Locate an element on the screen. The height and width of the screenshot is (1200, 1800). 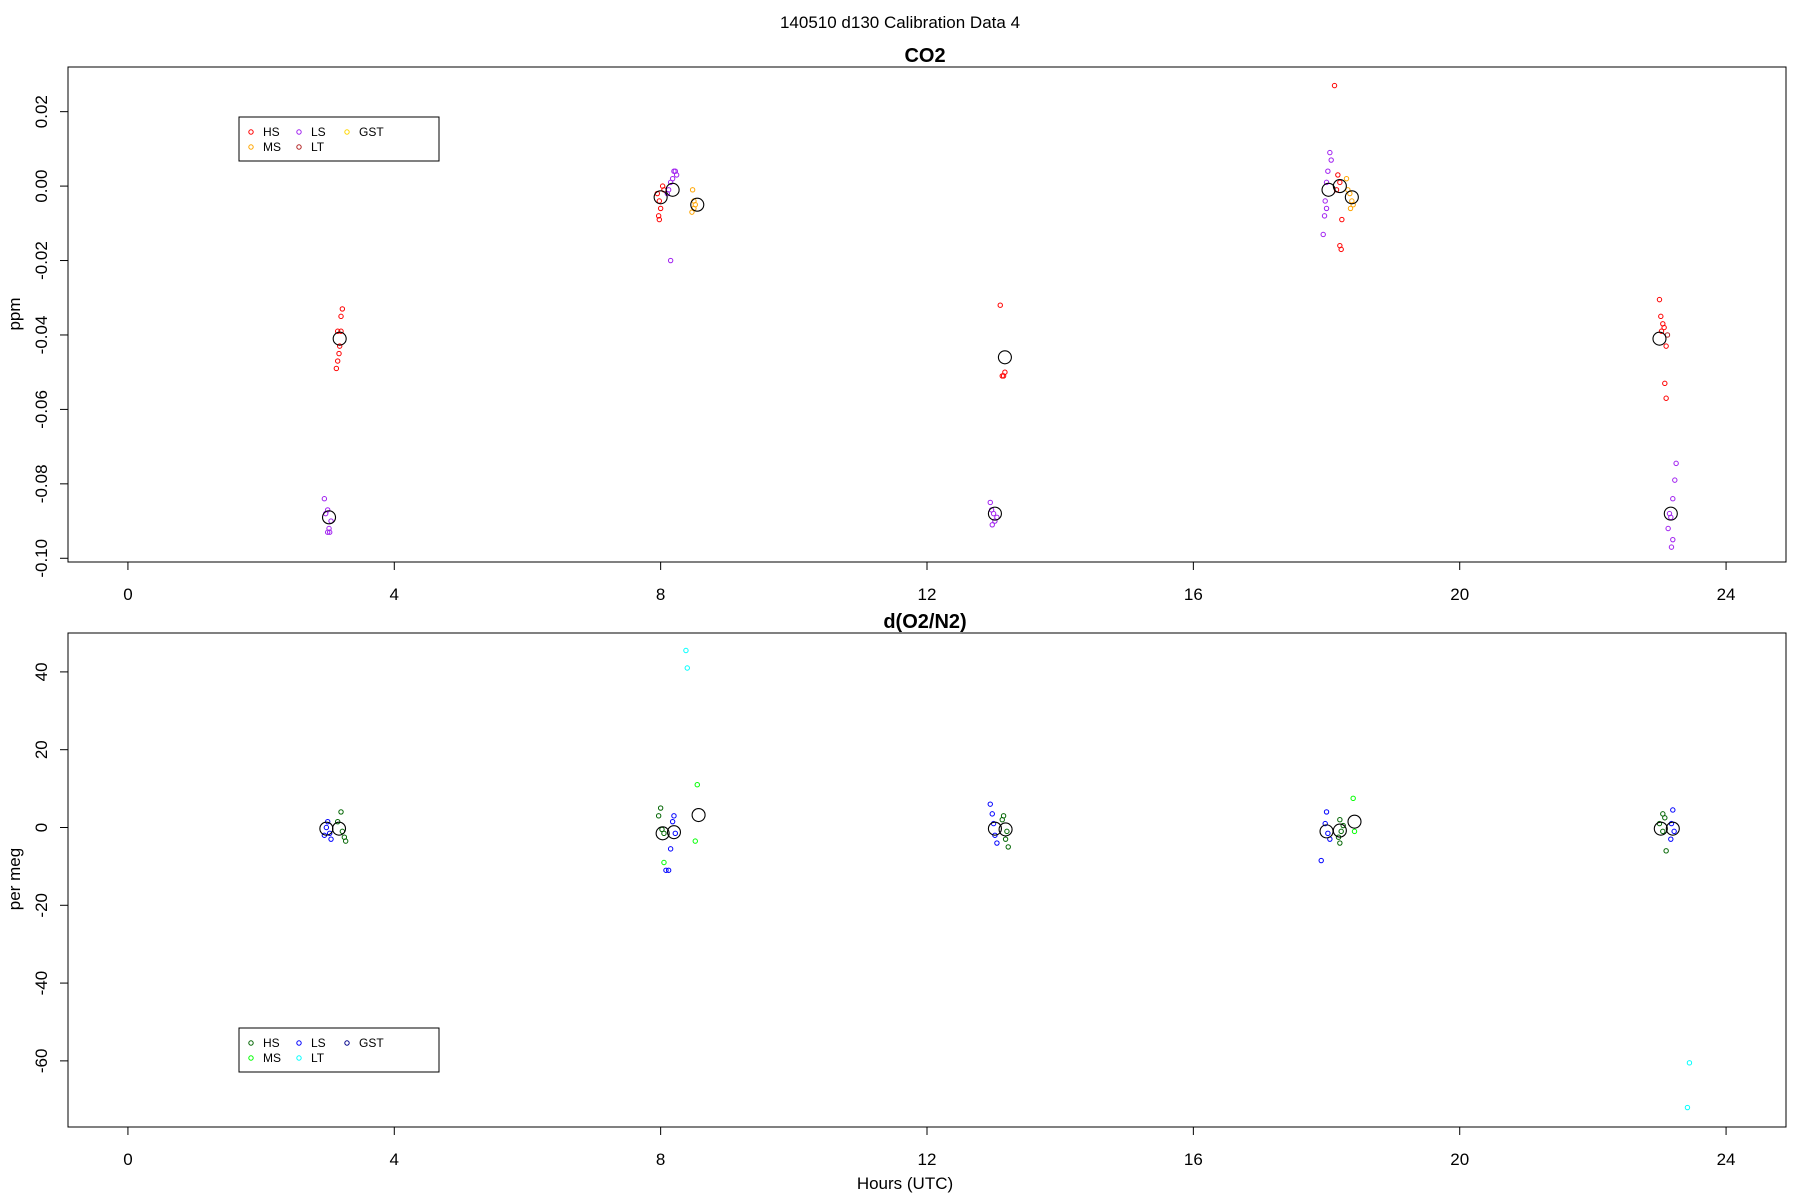
co2-y-tick-label: -0.04 is located at coordinates (41, 335).